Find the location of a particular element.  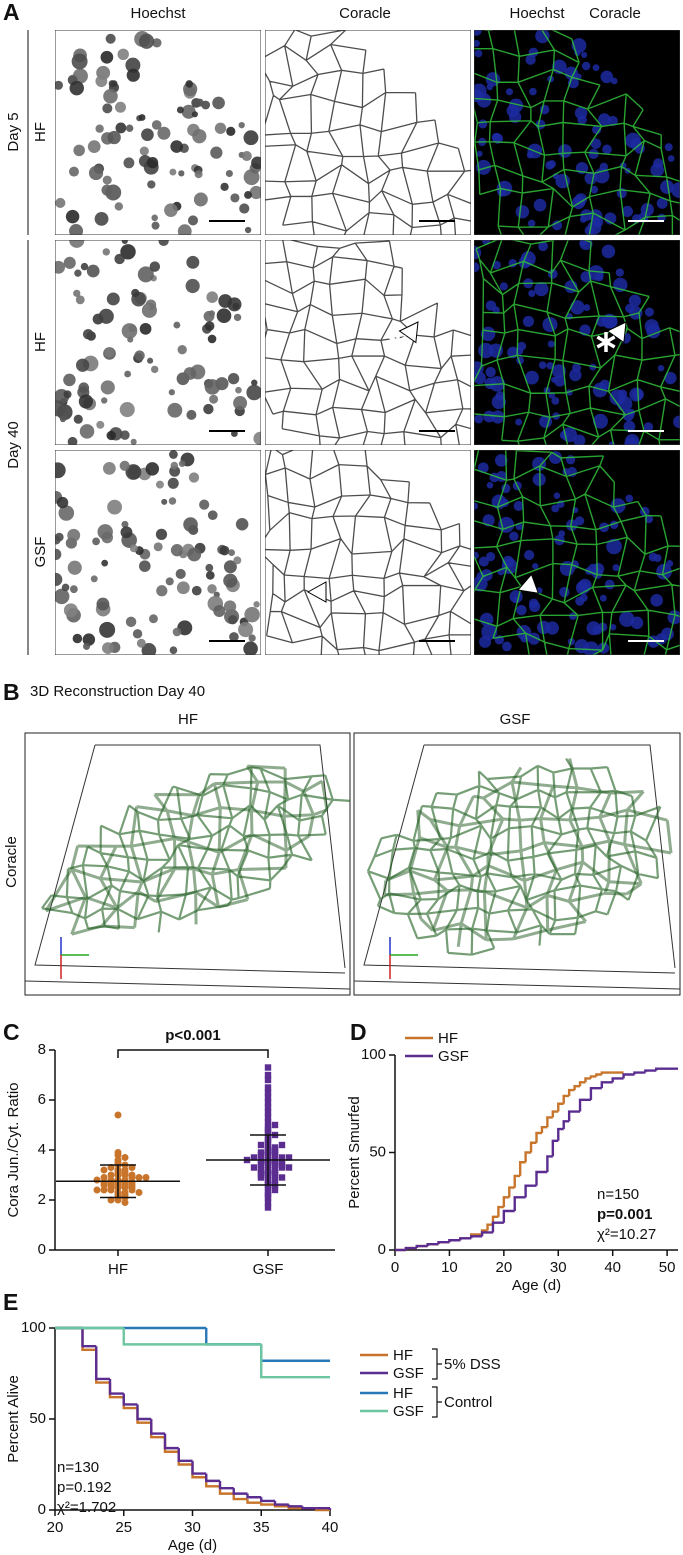

annotation: p=0.192 is located at coordinates (84, 1487).